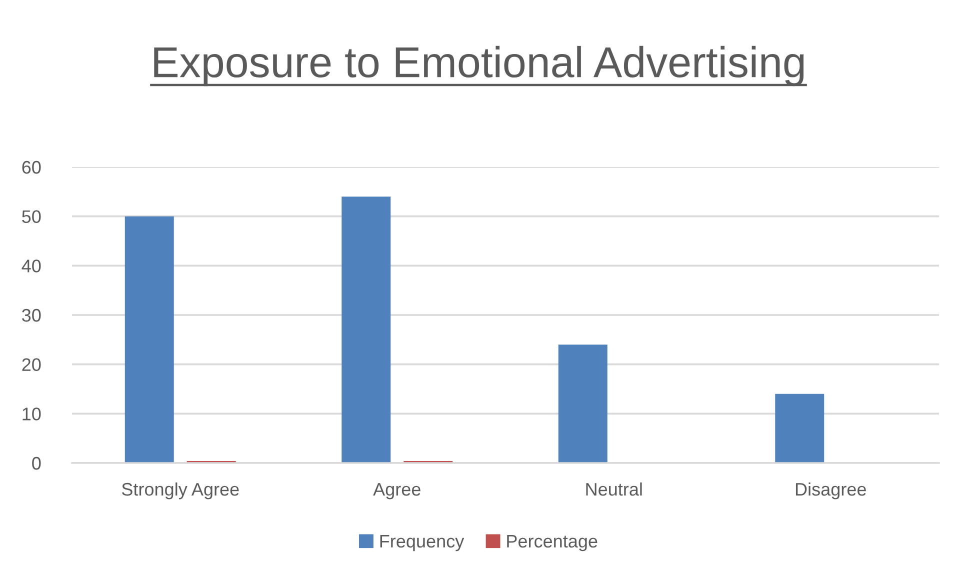  What do you see at coordinates (31, 266) in the screenshot?
I see `y-tick-label: 40` at bounding box center [31, 266].